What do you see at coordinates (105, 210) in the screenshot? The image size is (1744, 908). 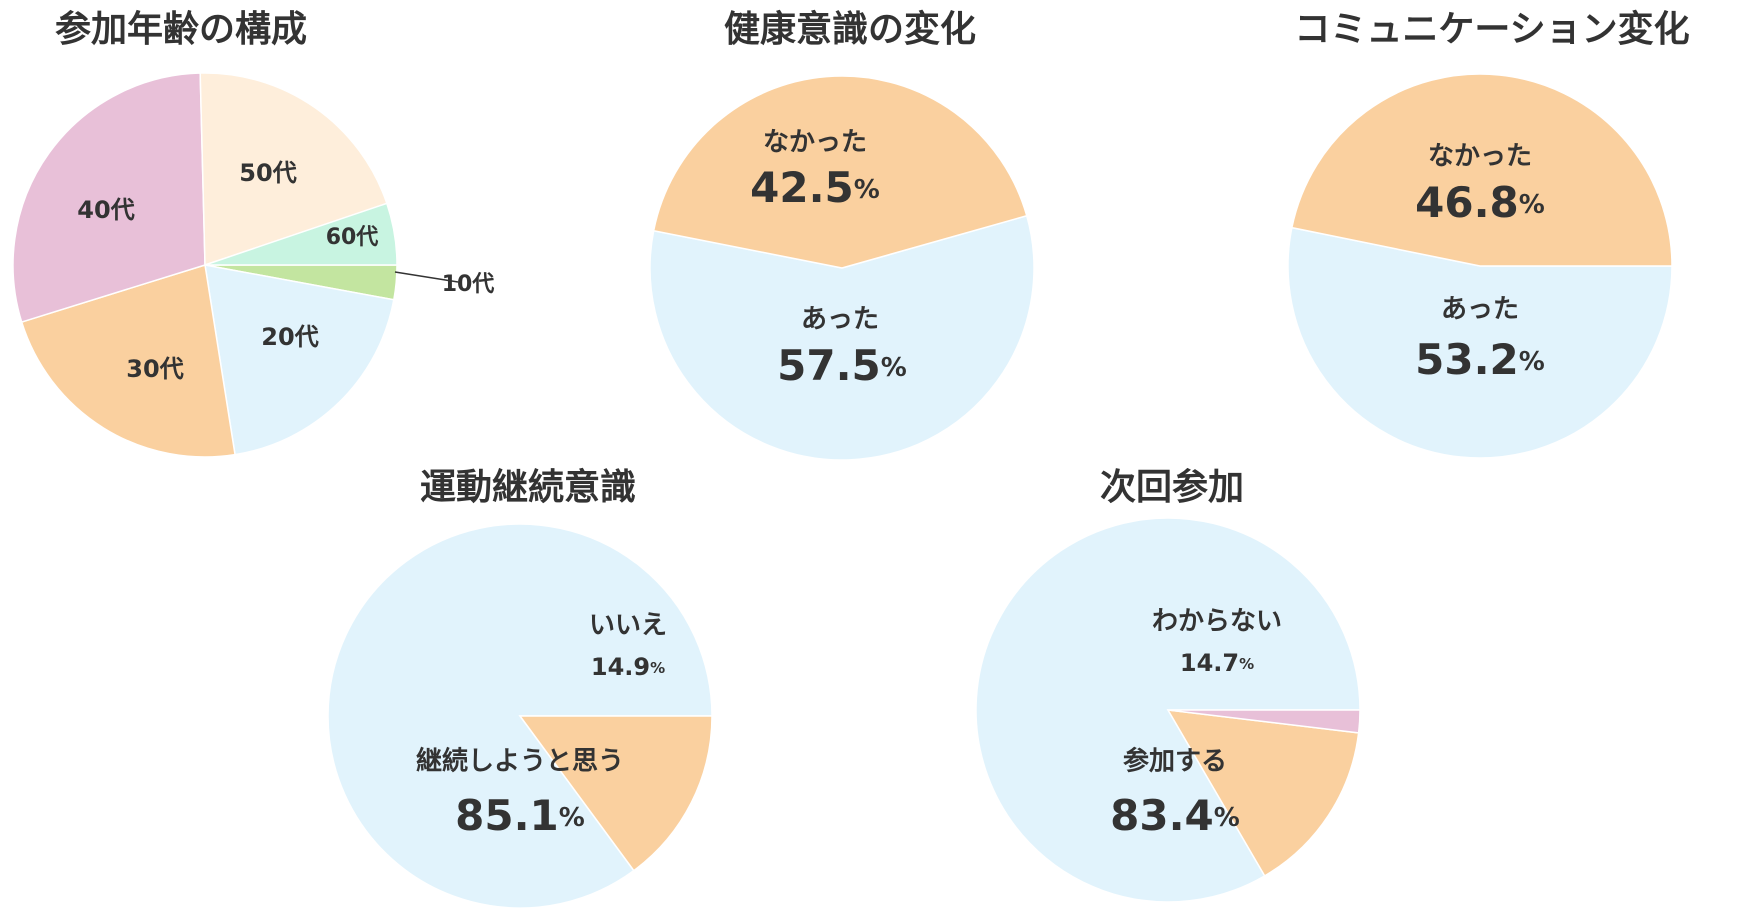 I see `slice-label-0-3: 40代` at bounding box center [105, 210].